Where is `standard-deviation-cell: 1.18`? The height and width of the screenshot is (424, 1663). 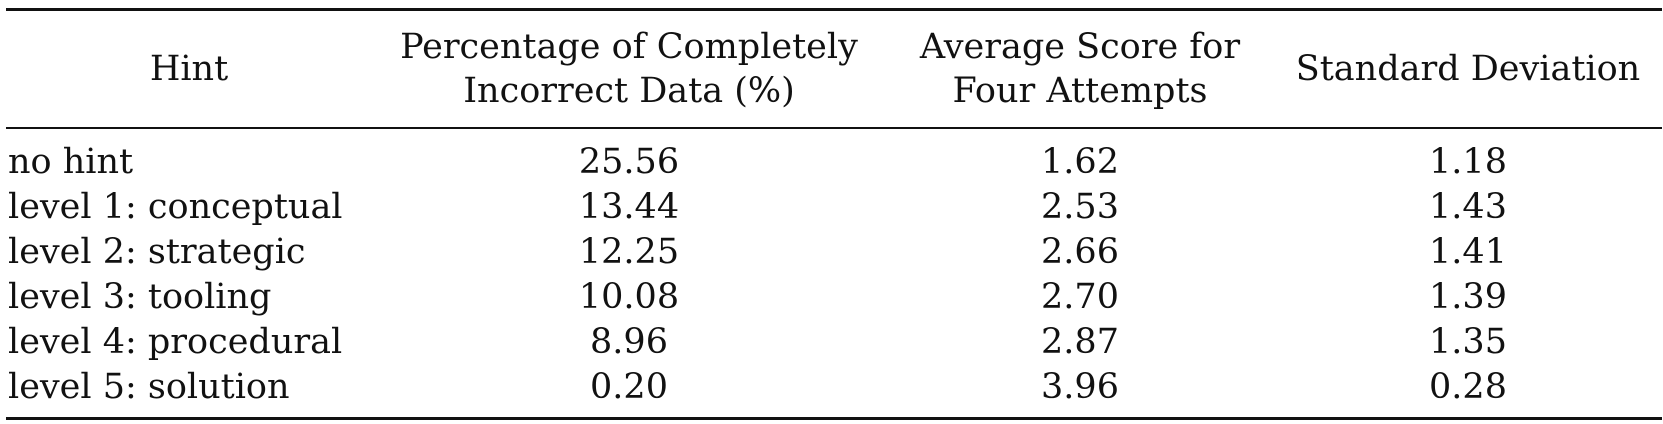 standard-deviation-cell: 1.18 is located at coordinates (1468, 161).